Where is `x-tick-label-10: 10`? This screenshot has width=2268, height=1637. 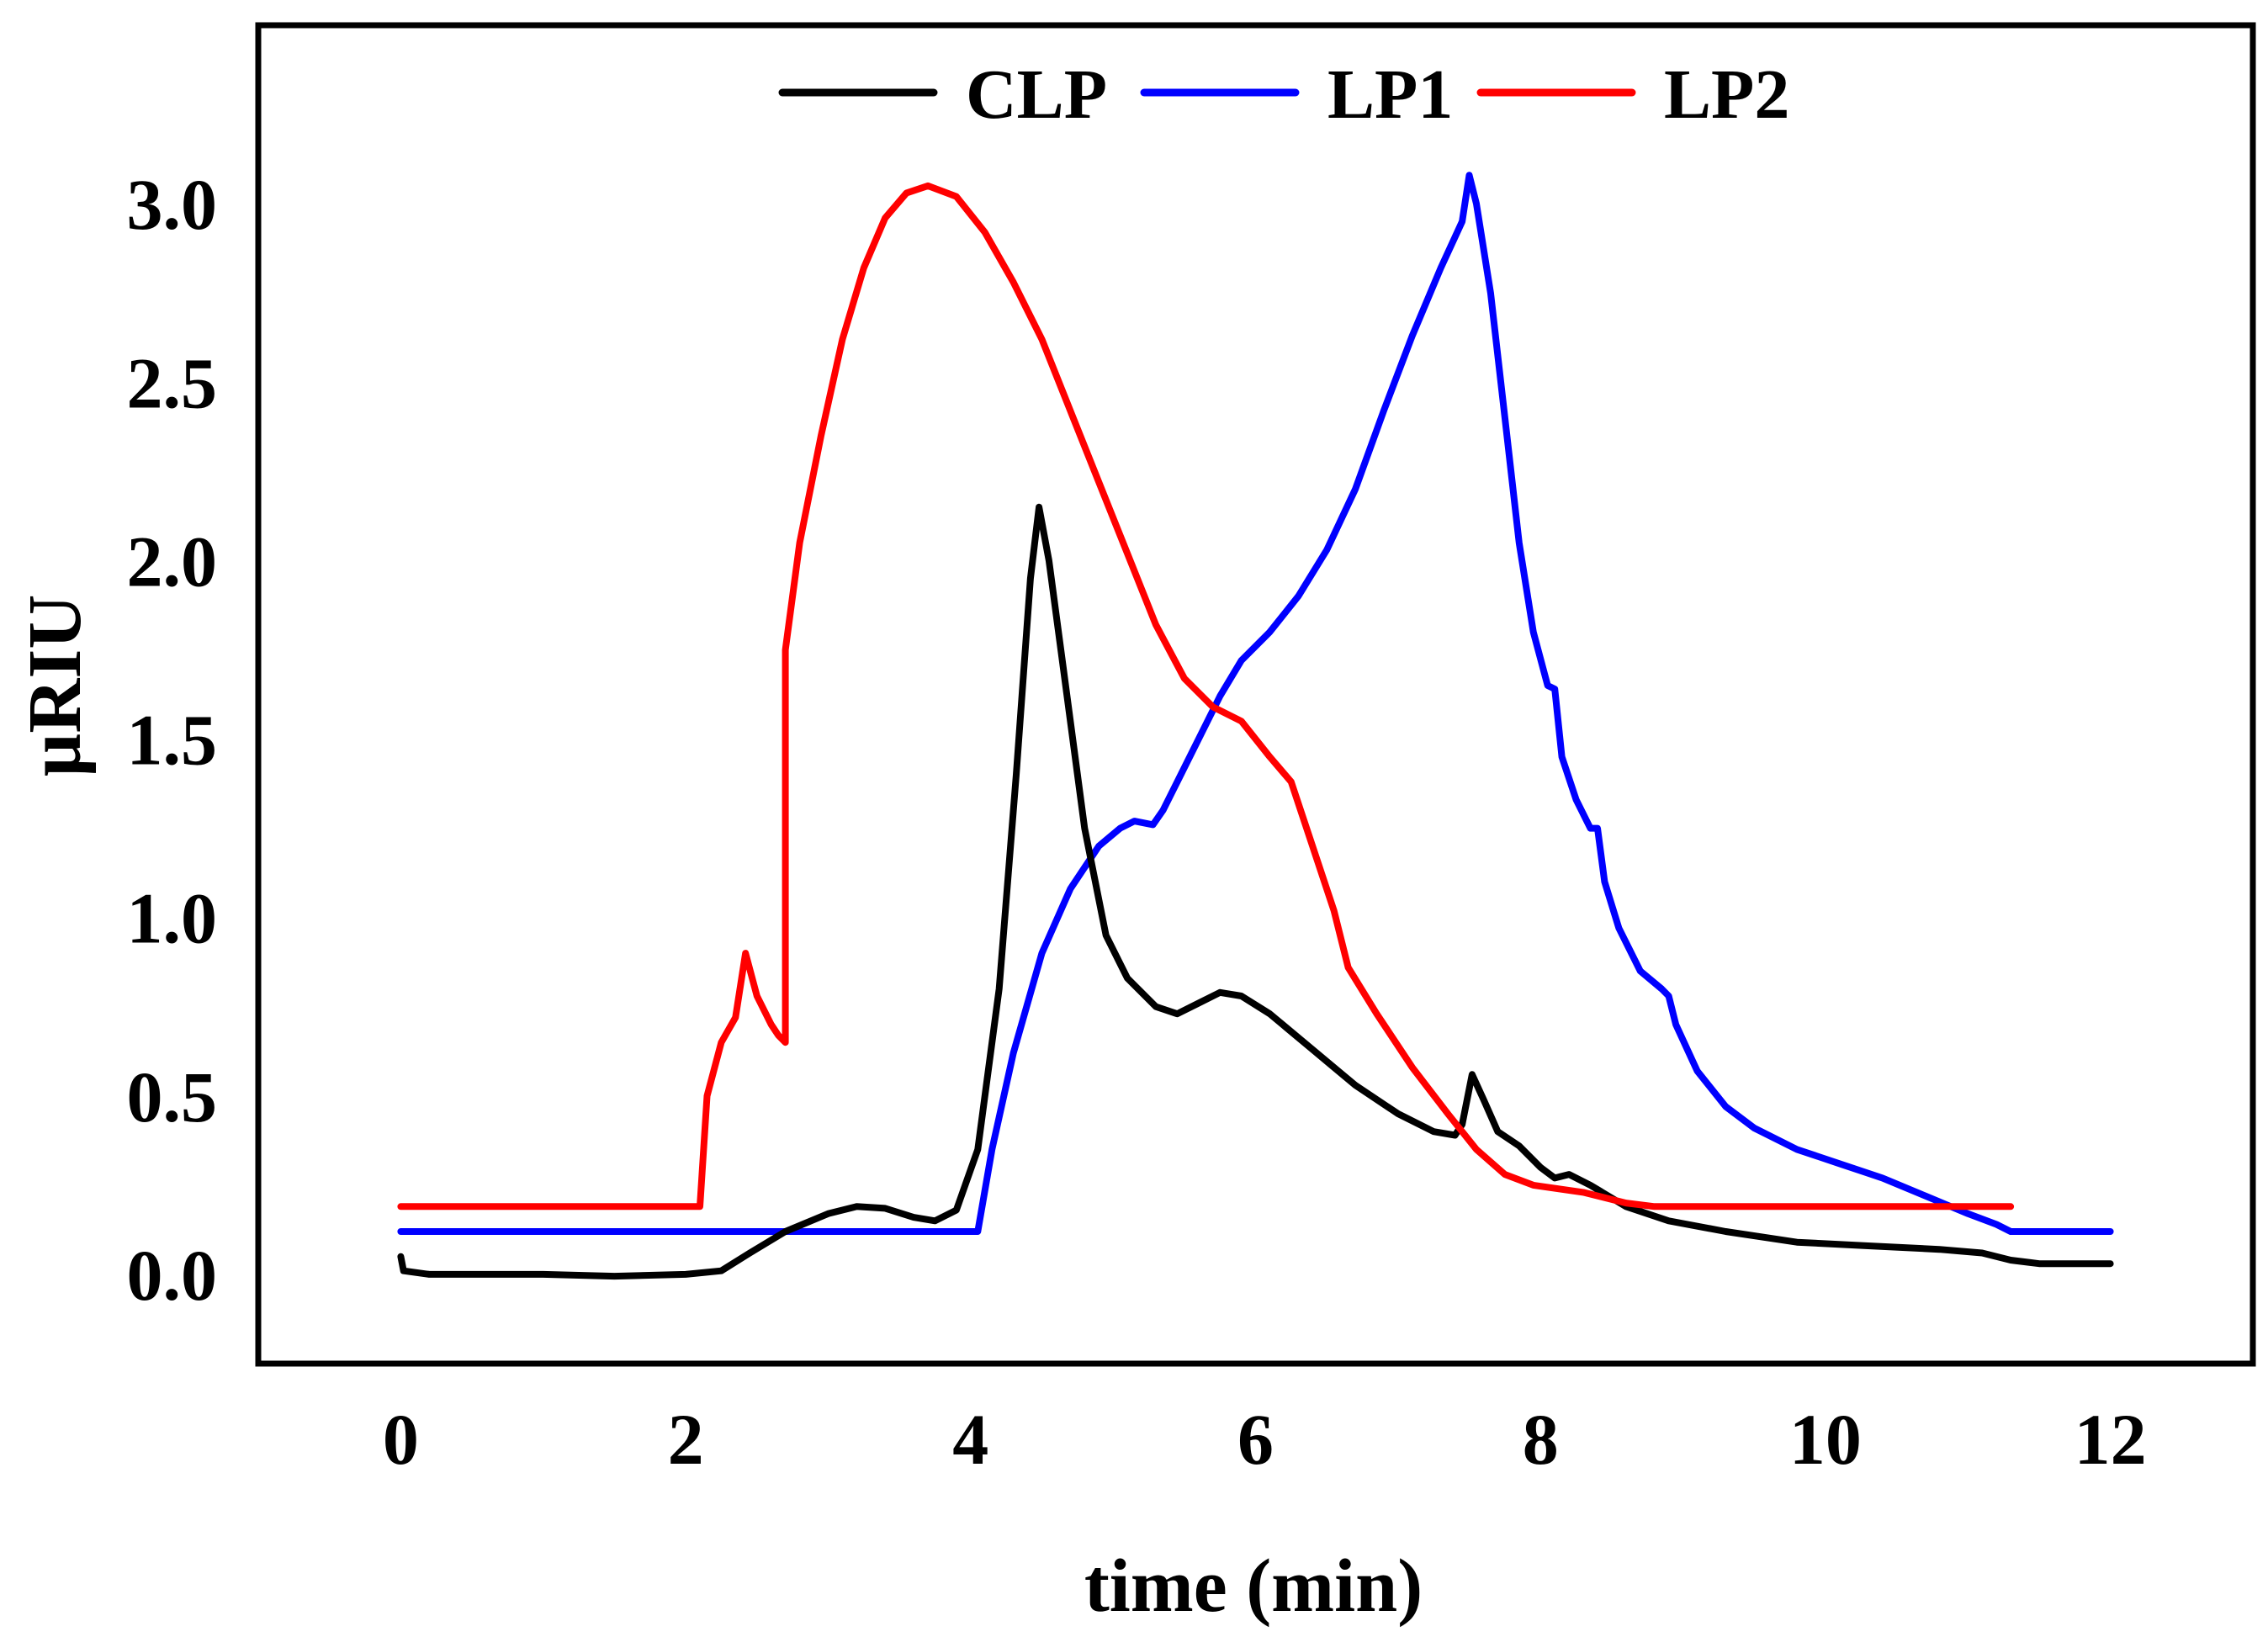 x-tick-label-10: 10 is located at coordinates (1825, 1439).